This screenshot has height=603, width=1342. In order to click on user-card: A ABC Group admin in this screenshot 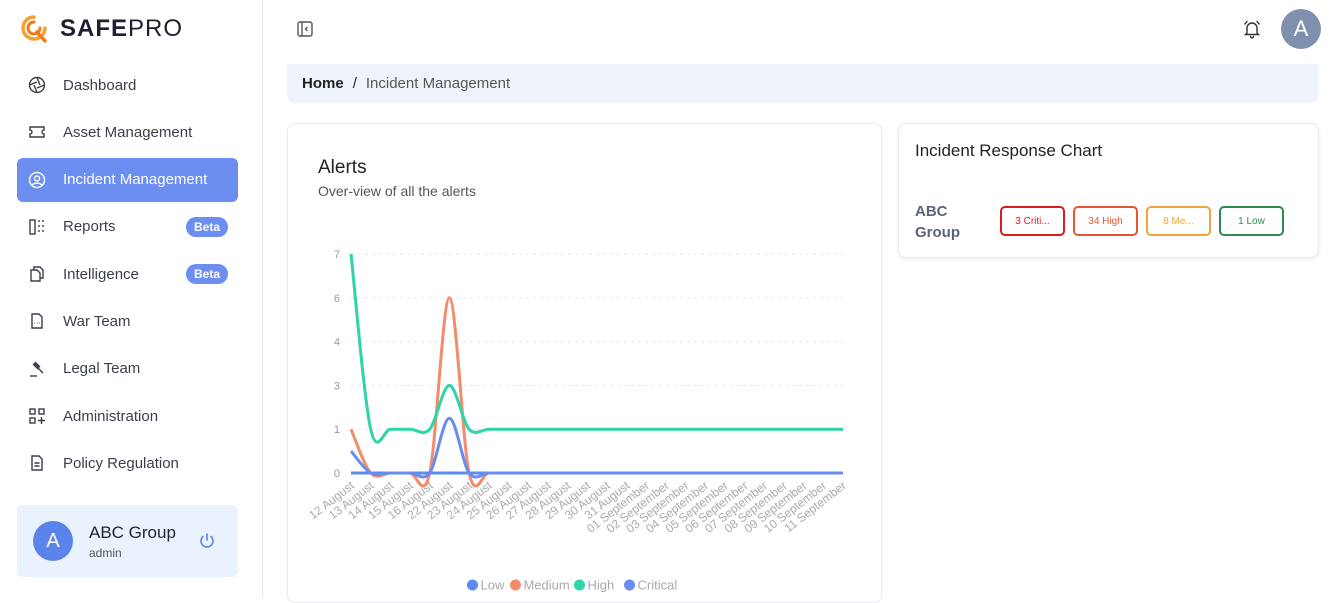, I will do `click(127, 541)`.